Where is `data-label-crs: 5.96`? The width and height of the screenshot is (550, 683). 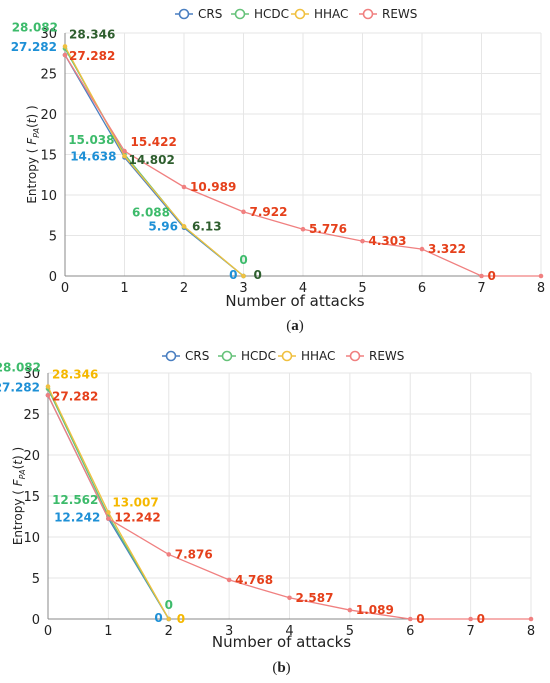 data-label-crs: 5.96 is located at coordinates (163, 227).